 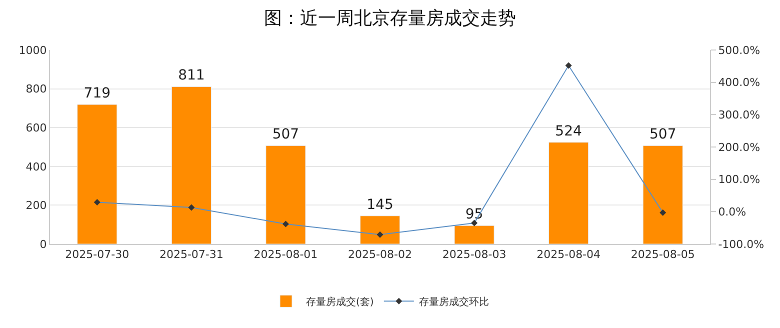 I want to click on y2-tick-label: -100.0%, so click(x=741, y=244).